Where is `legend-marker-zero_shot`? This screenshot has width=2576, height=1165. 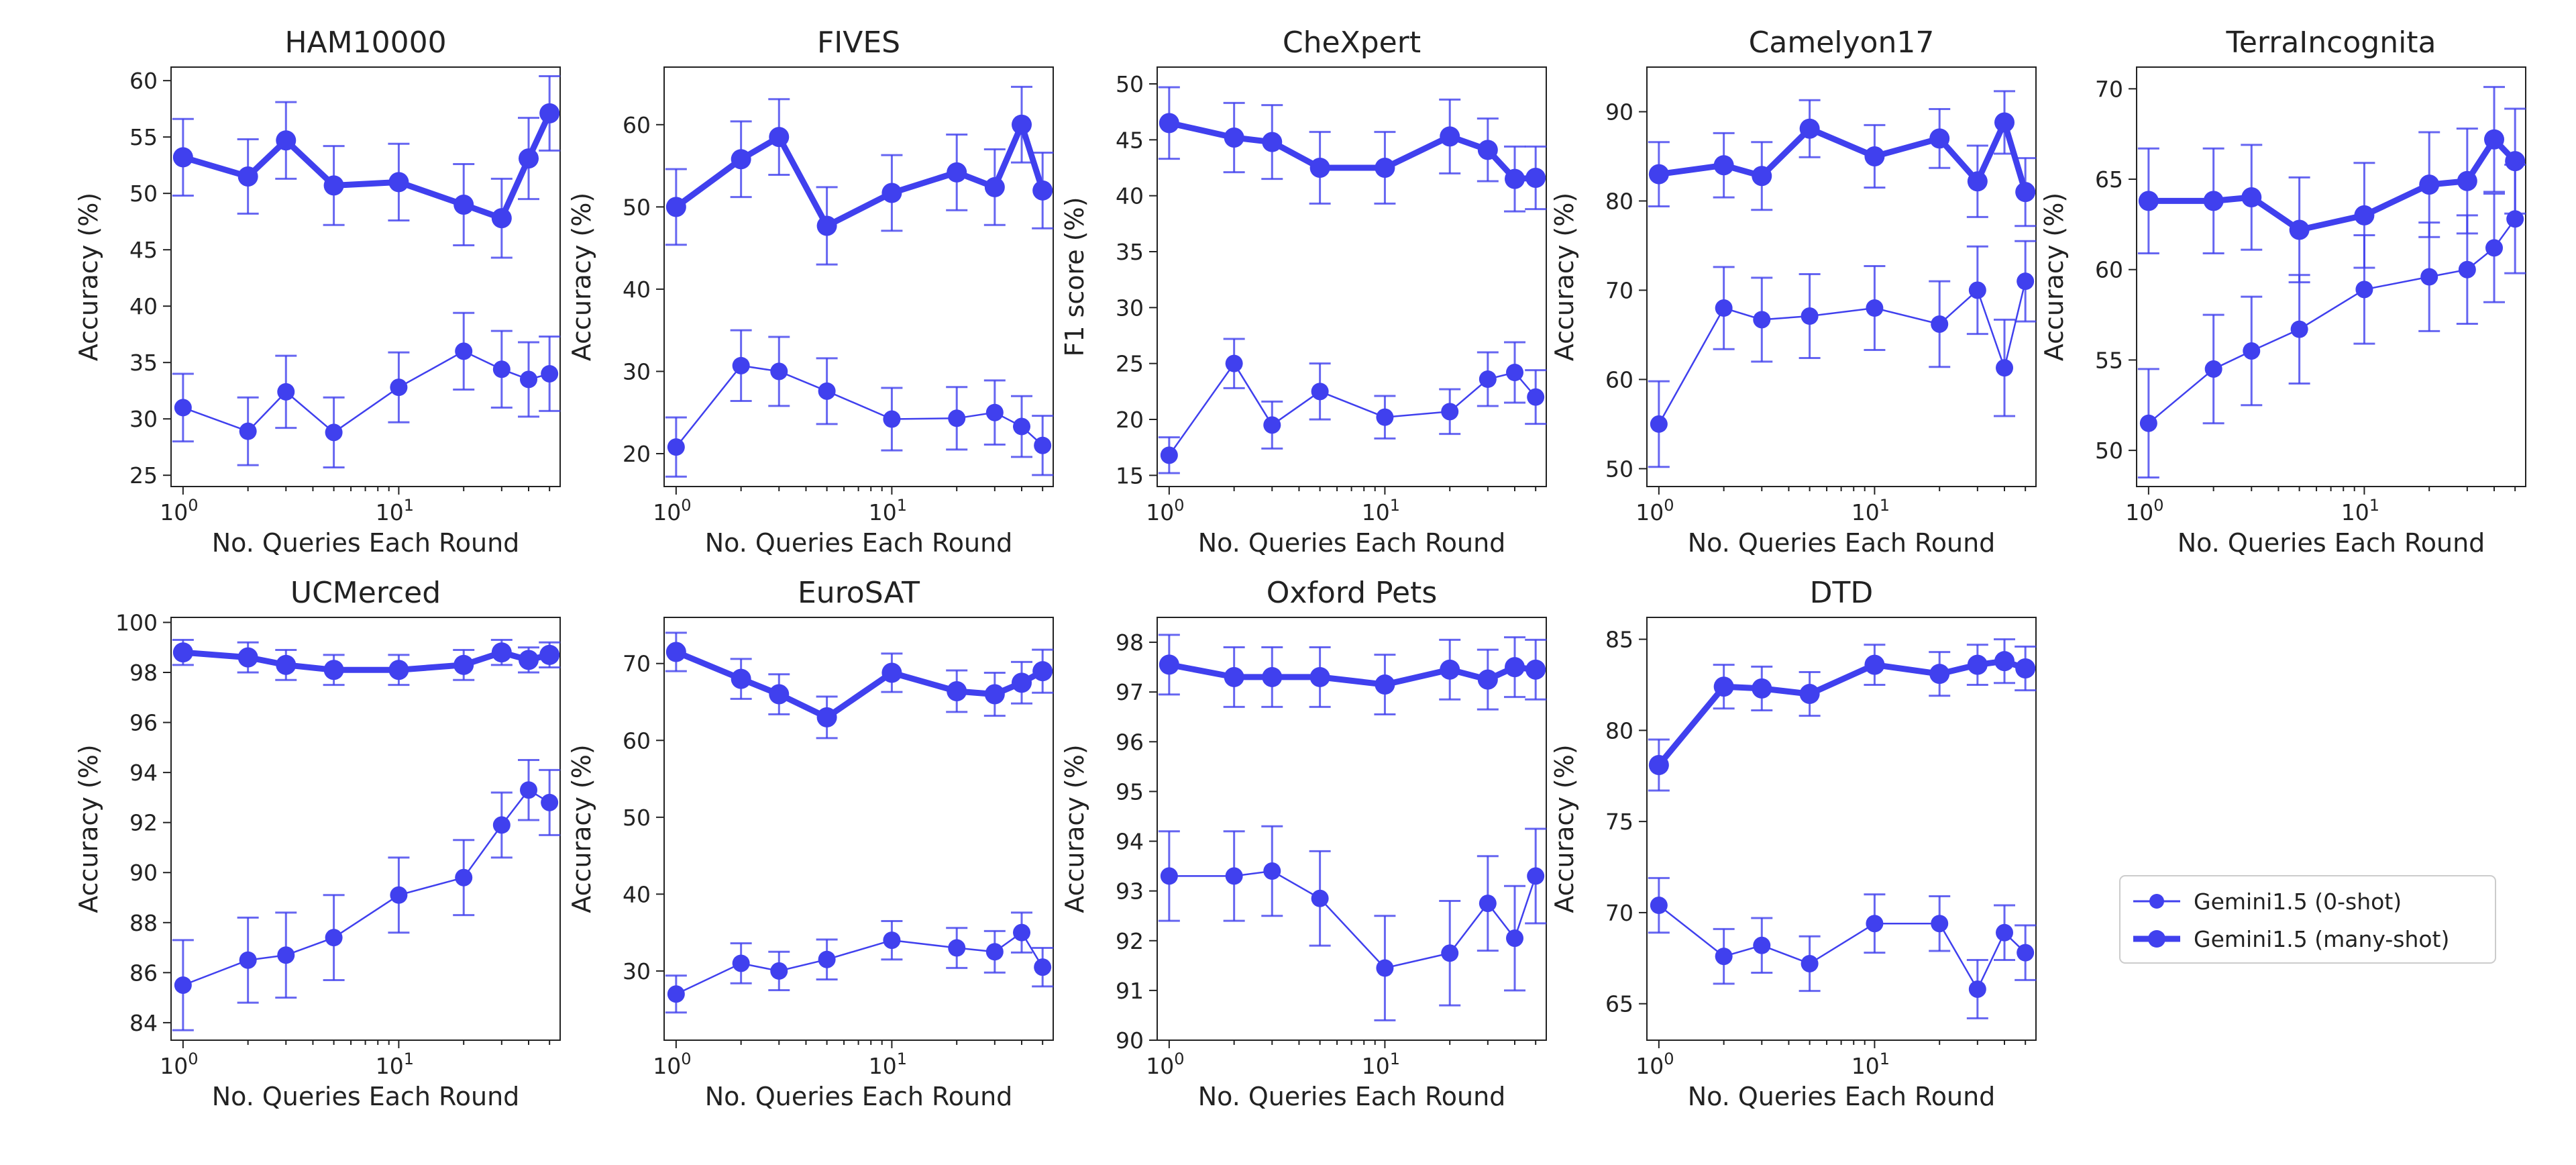
legend-marker-zero_shot is located at coordinates (2156, 901).